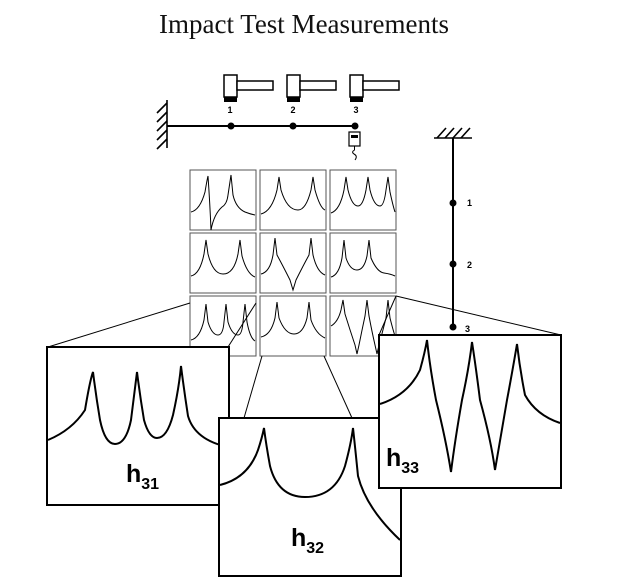 This screenshot has height=584, width=620. What do you see at coordinates (162, 125) in the screenshot?
I see `left-wall-support-icon` at bounding box center [162, 125].